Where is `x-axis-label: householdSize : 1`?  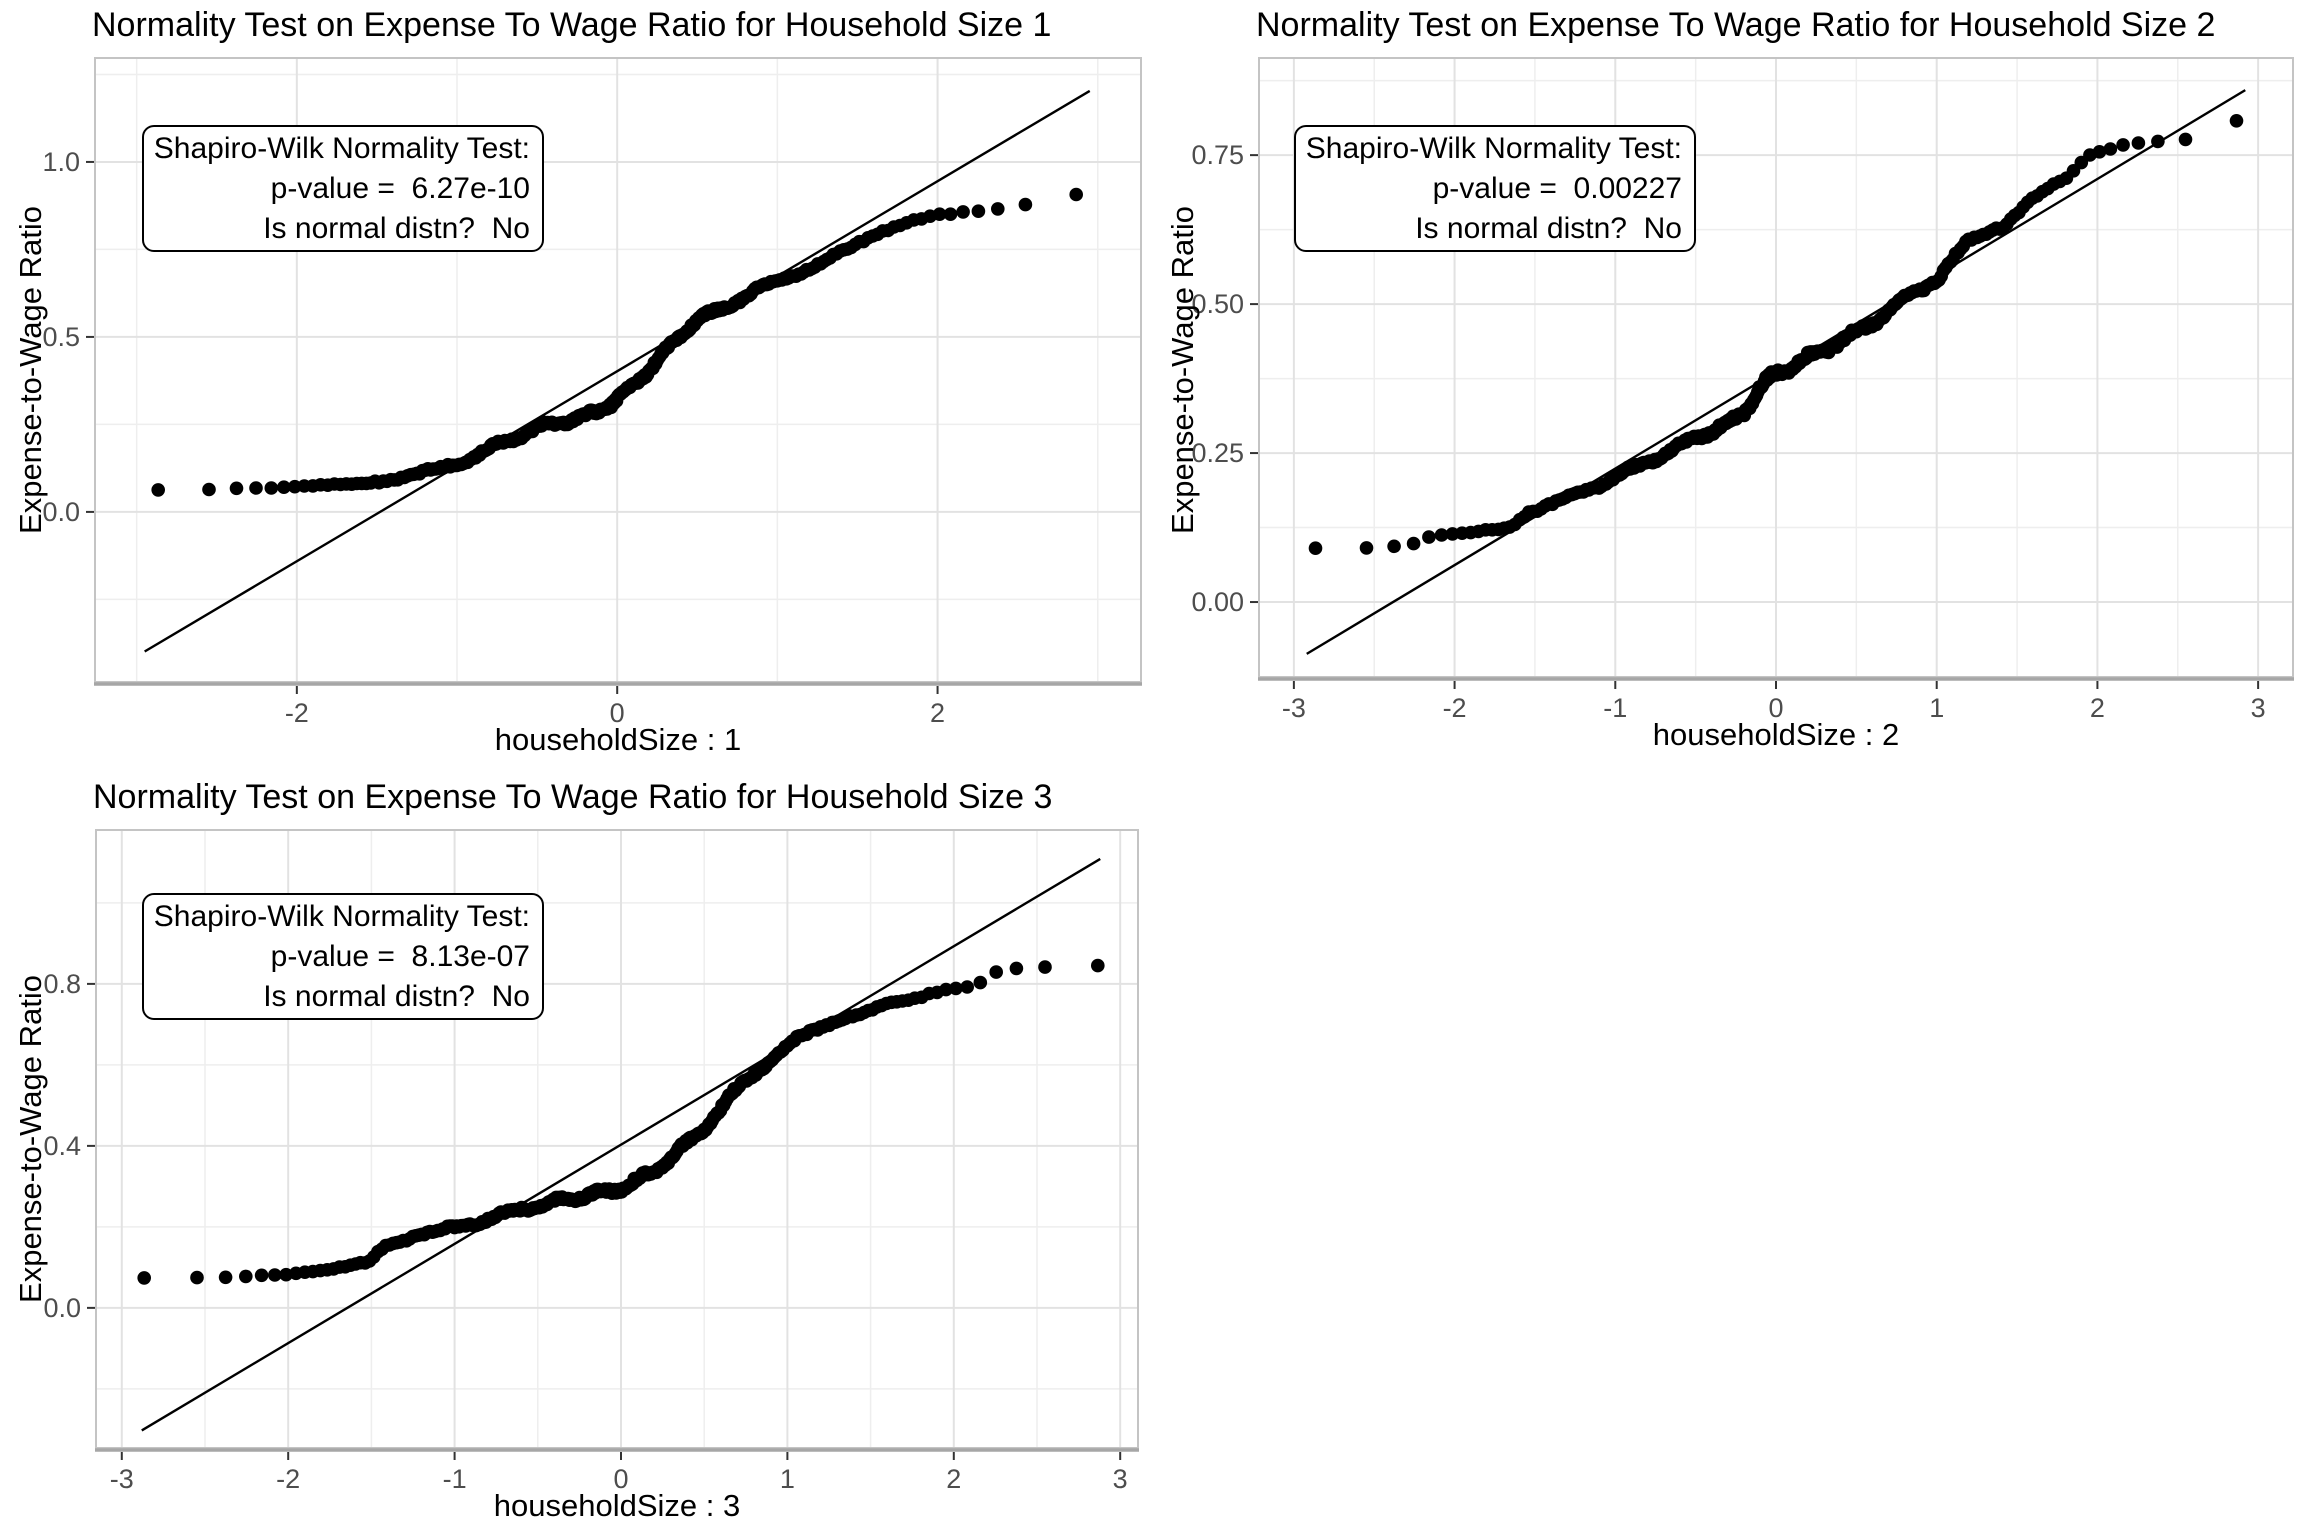
x-axis-label: householdSize : 1 is located at coordinates (618, 739).